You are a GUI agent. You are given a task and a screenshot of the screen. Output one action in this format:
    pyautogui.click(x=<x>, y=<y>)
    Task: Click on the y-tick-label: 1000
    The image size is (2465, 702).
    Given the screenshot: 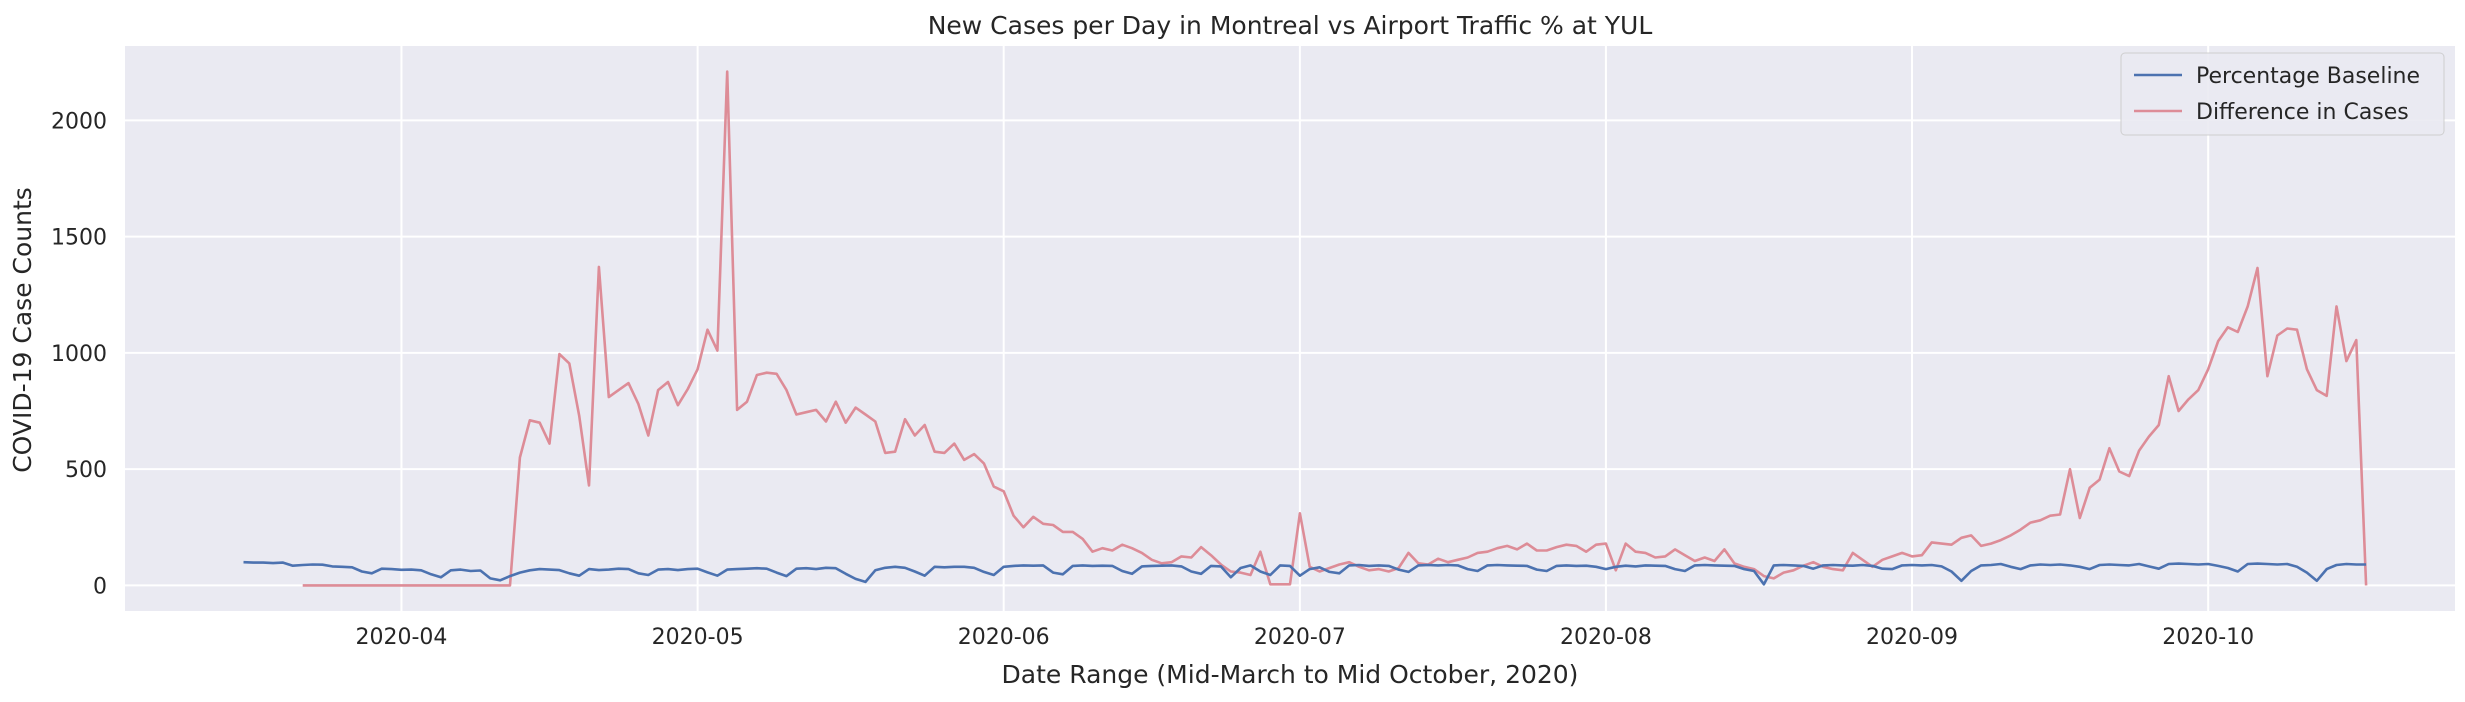 What is the action you would take?
    pyautogui.click(x=79, y=354)
    